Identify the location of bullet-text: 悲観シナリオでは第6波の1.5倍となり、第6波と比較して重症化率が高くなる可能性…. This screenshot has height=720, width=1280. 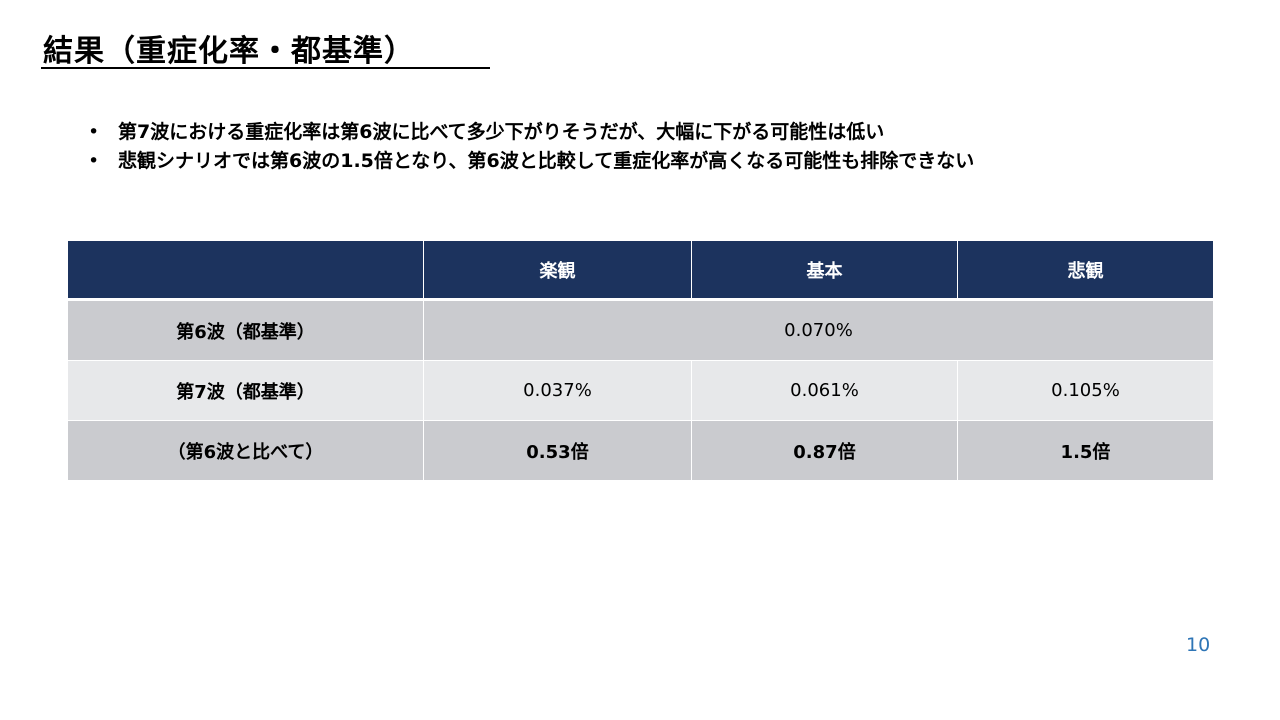
(546, 161).